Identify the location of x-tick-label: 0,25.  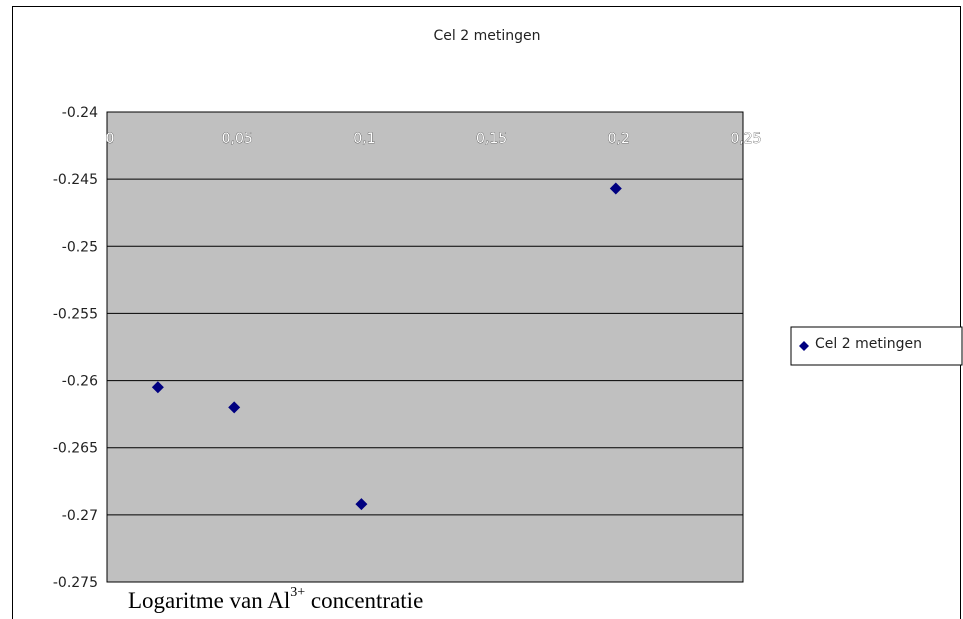
(745, 139).